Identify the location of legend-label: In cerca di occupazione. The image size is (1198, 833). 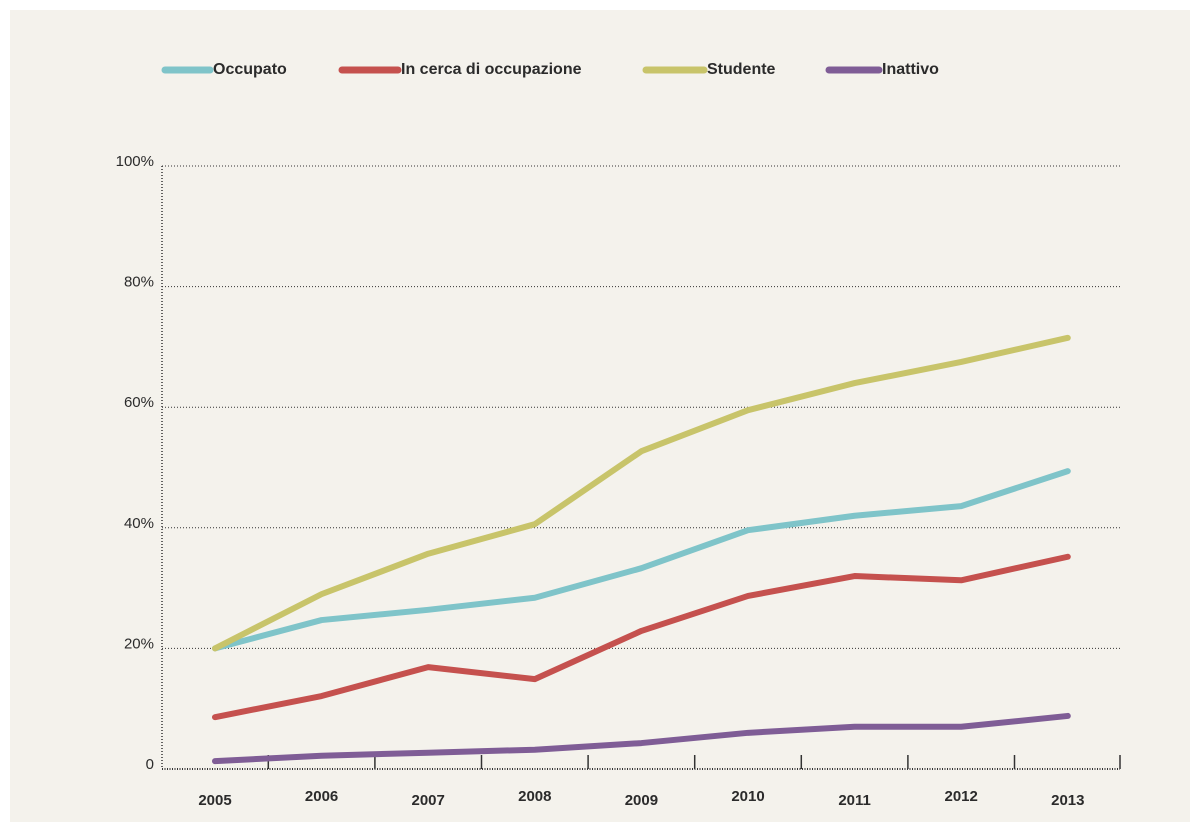
(491, 69).